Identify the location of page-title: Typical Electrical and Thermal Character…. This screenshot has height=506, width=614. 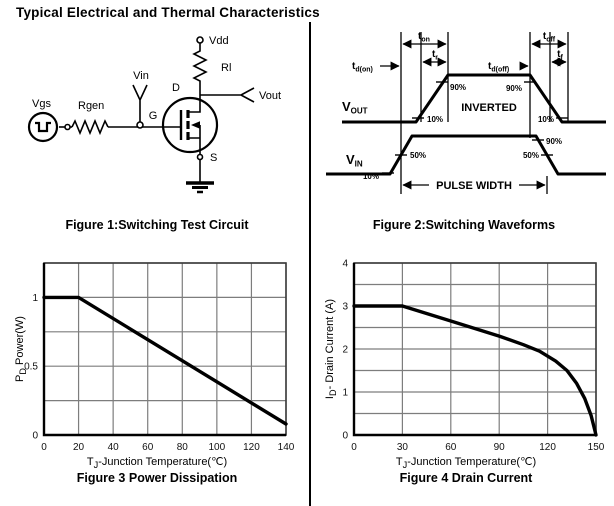
(168, 12).